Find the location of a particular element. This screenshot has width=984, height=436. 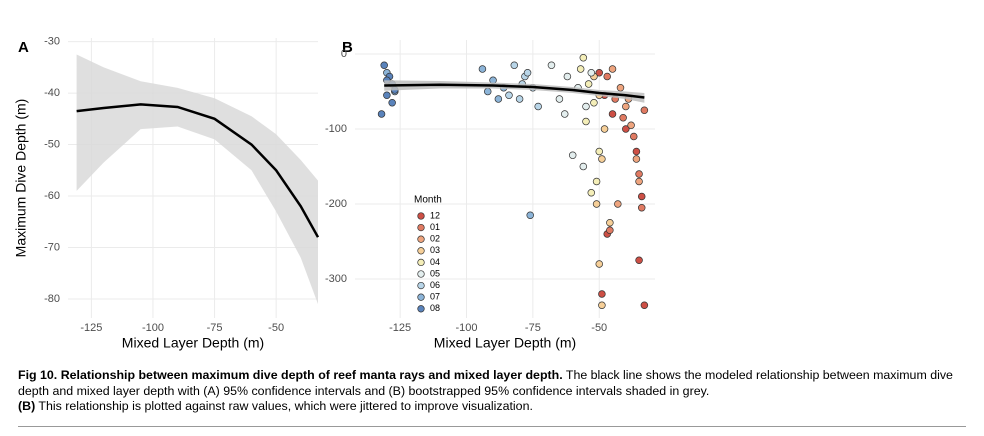

legend-label: 01 is located at coordinates (435, 227).